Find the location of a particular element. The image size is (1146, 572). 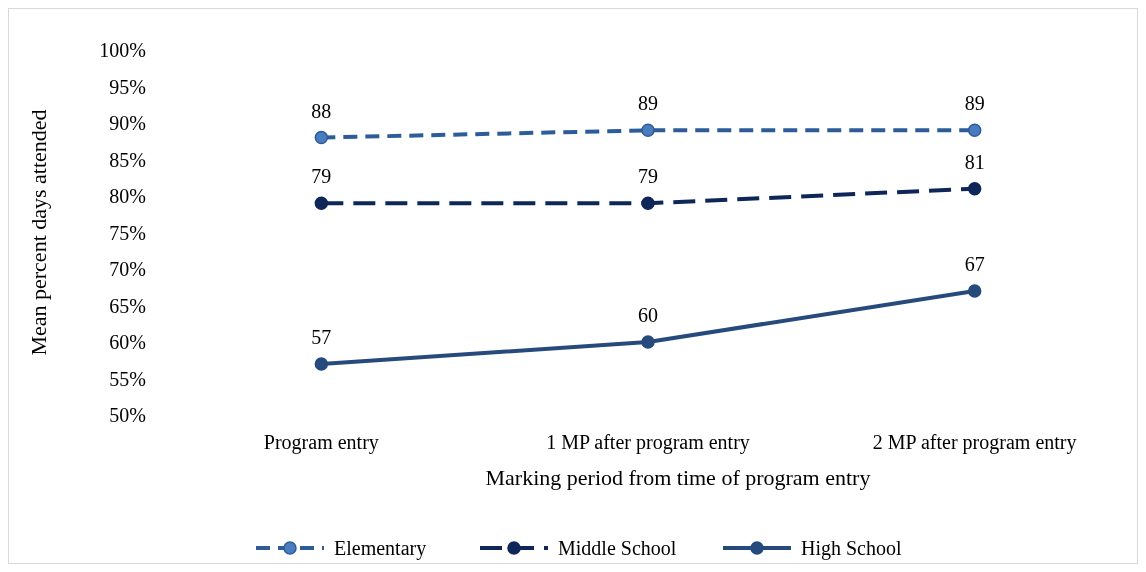

x-tick-label: Program entry is located at coordinates (321, 442).